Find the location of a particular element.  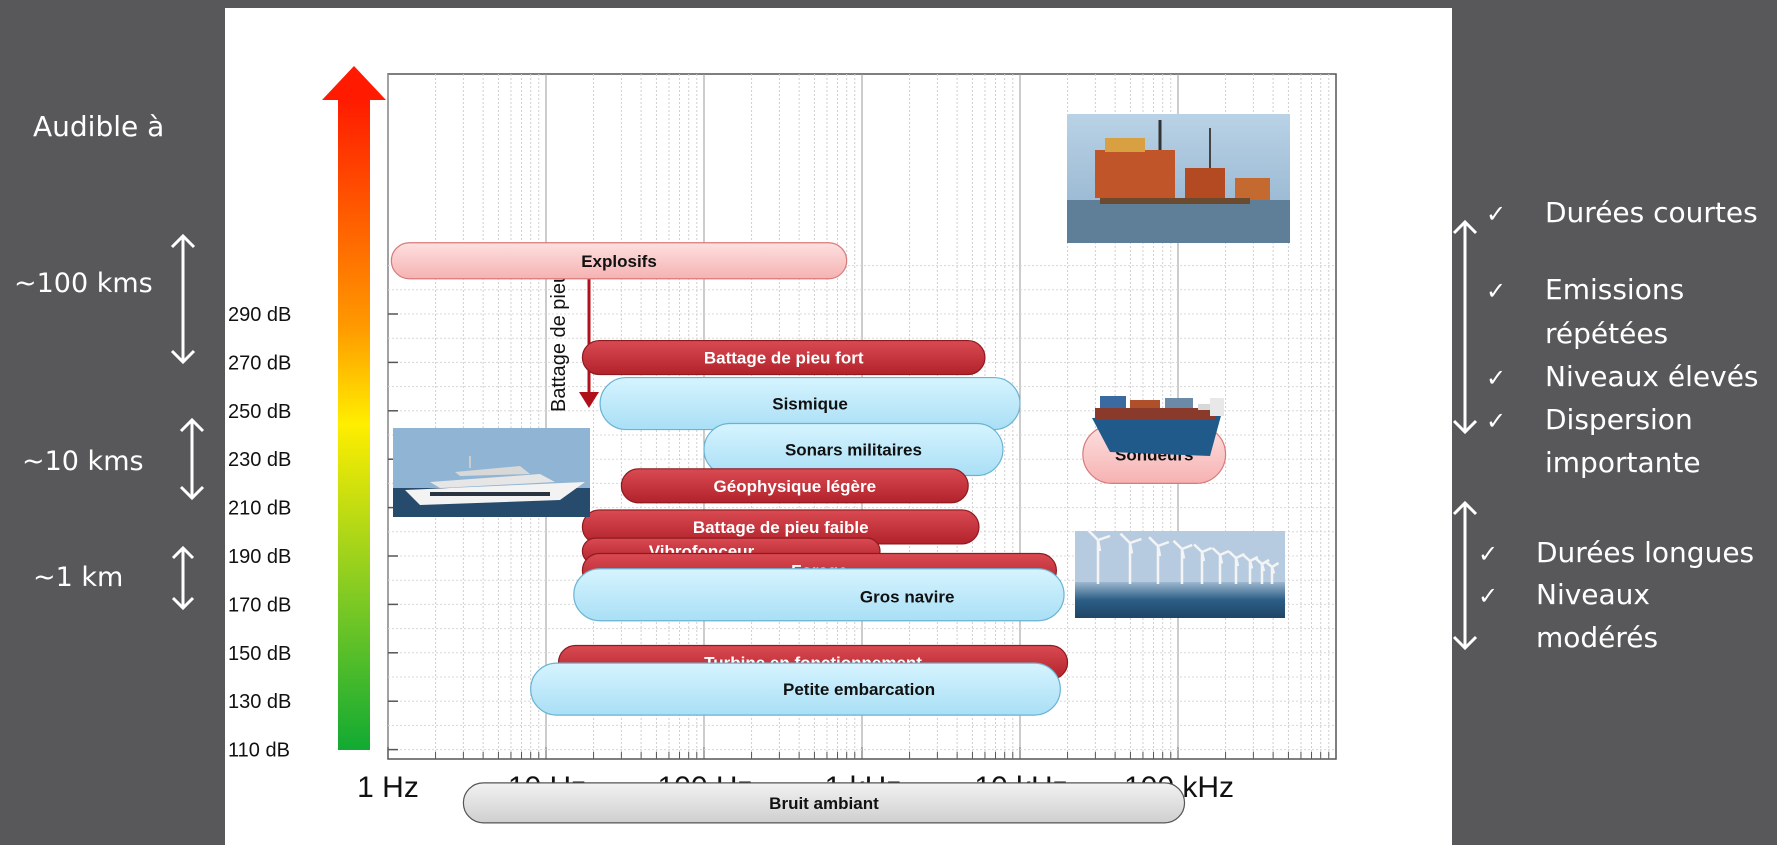

long-duration-note: Niveaux is located at coordinates (1593, 594).